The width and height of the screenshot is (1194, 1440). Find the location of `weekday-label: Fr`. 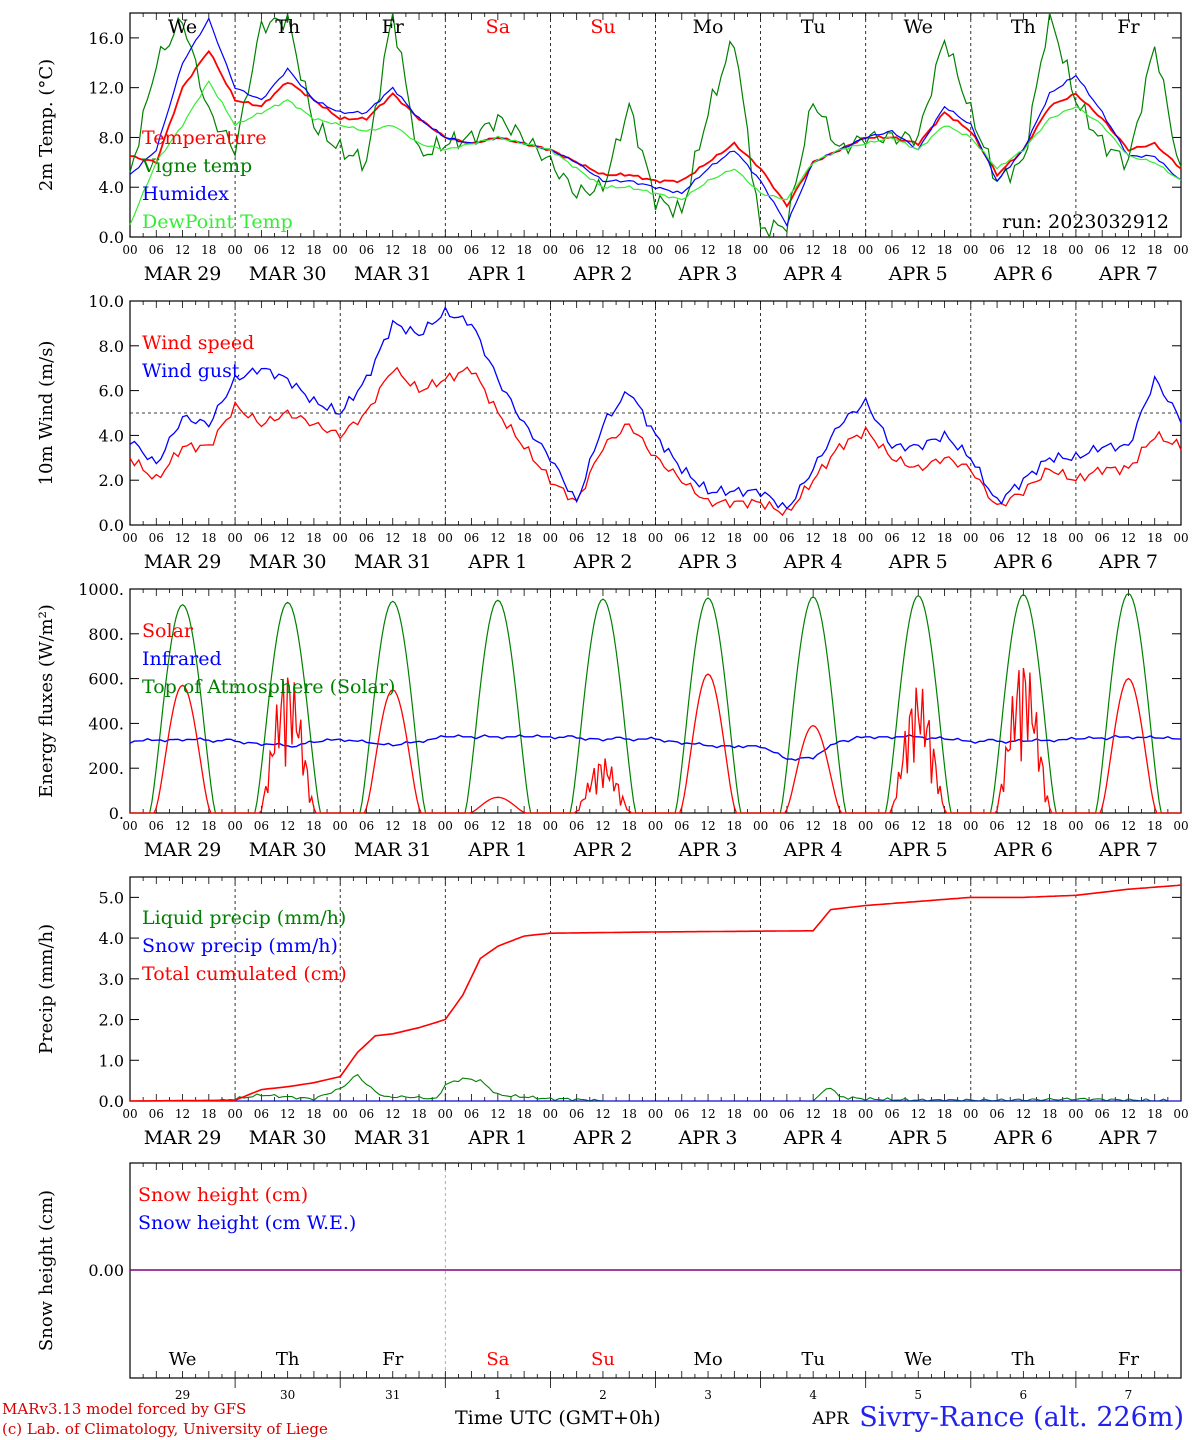

weekday-label: Fr is located at coordinates (392, 1359).